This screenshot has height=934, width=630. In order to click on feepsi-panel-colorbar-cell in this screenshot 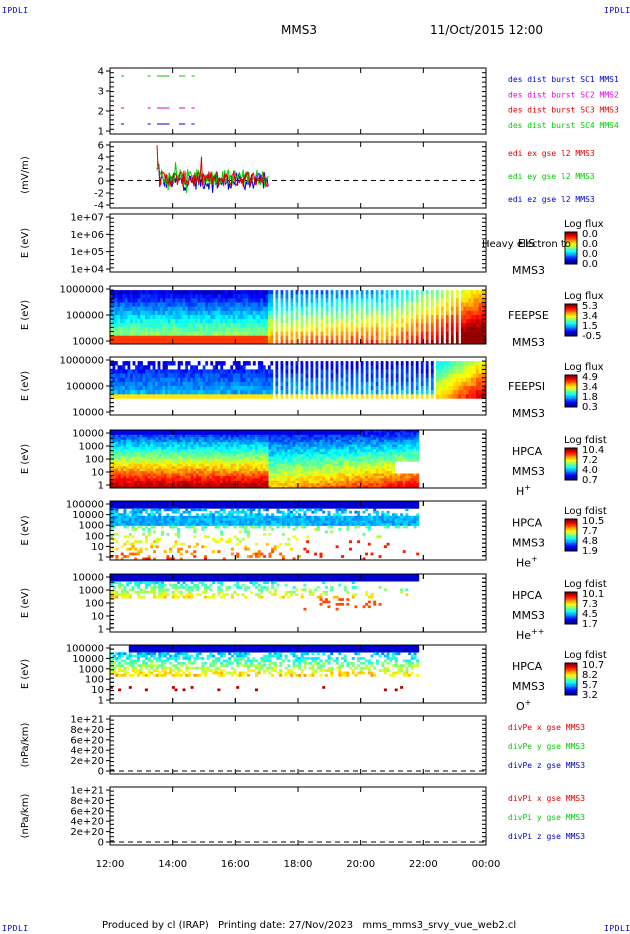, I will do `click(571, 402)`.